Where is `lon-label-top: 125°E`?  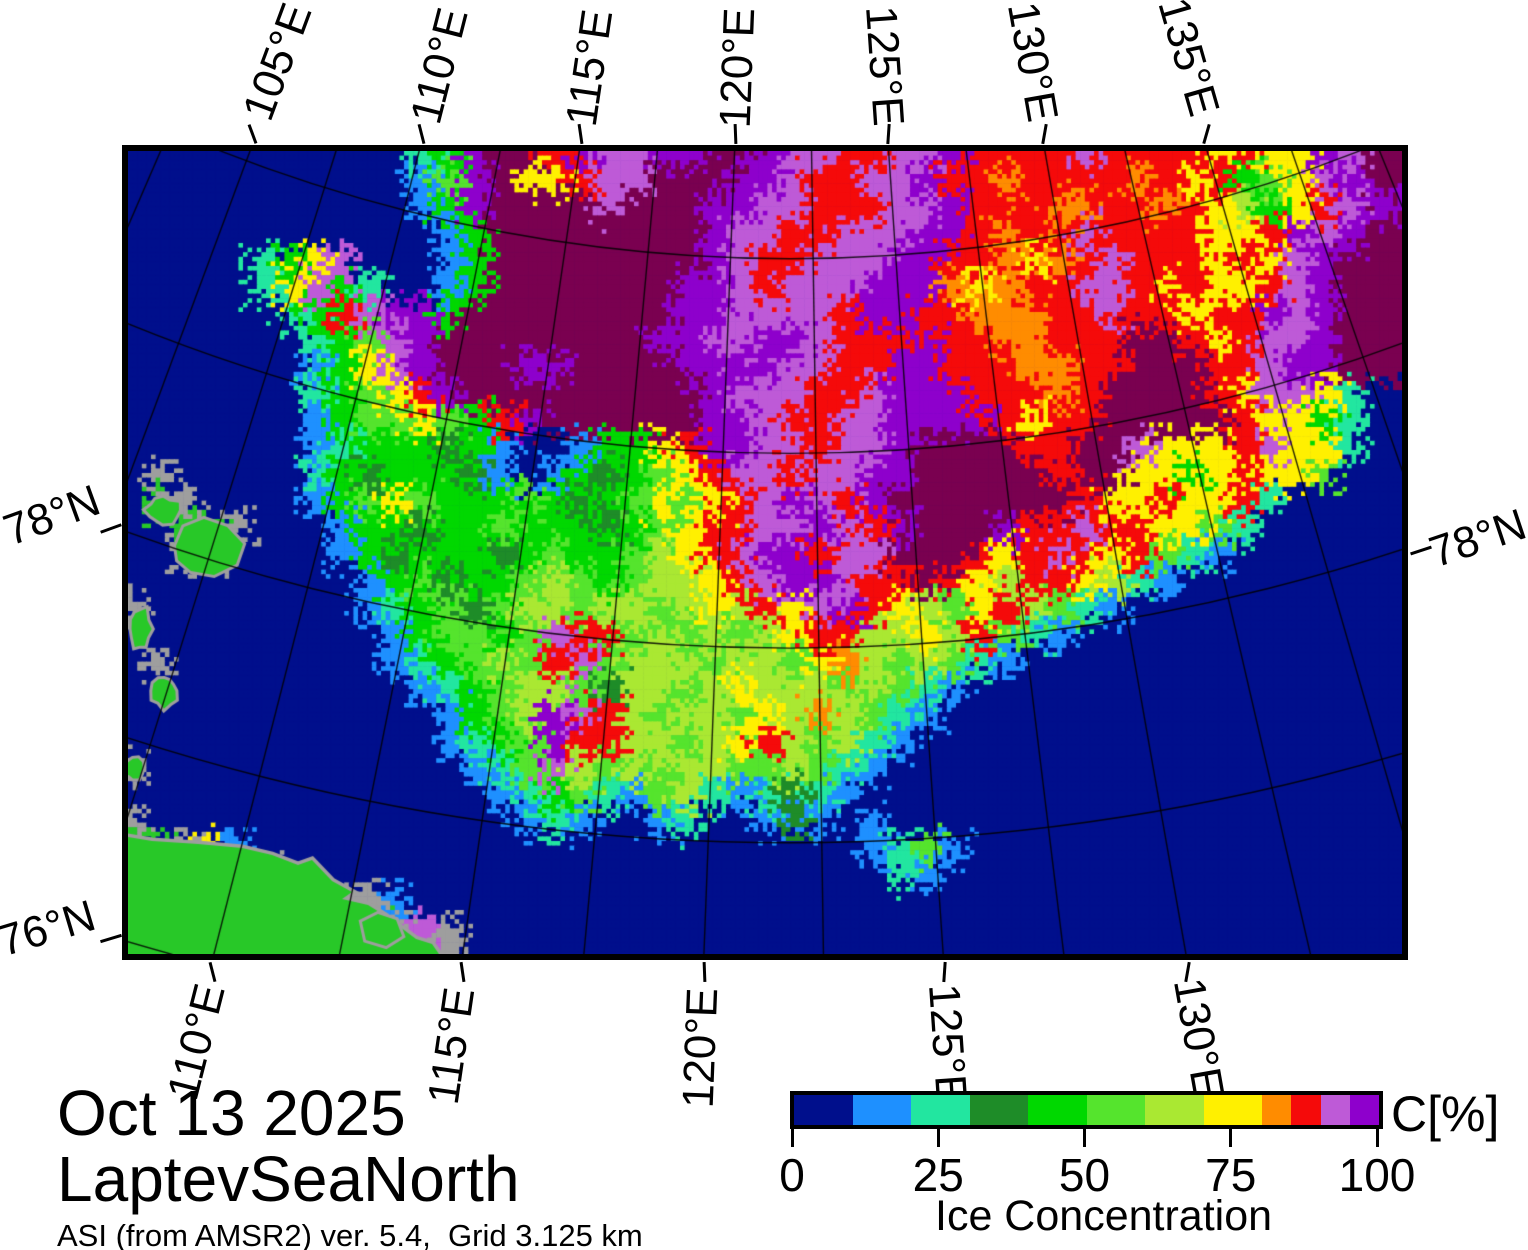 lon-label-top: 125°E is located at coordinates (884, 66).